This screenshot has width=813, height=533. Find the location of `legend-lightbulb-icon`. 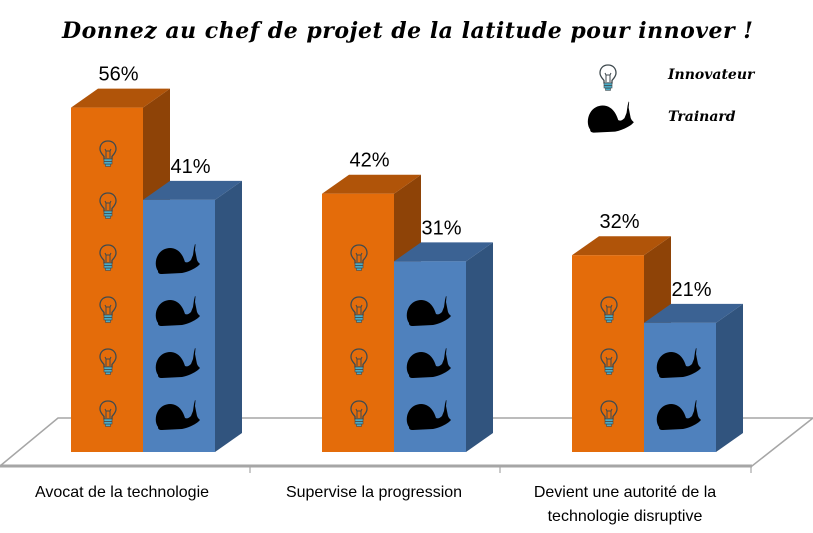

legend-lightbulb-icon is located at coordinates (608, 78).